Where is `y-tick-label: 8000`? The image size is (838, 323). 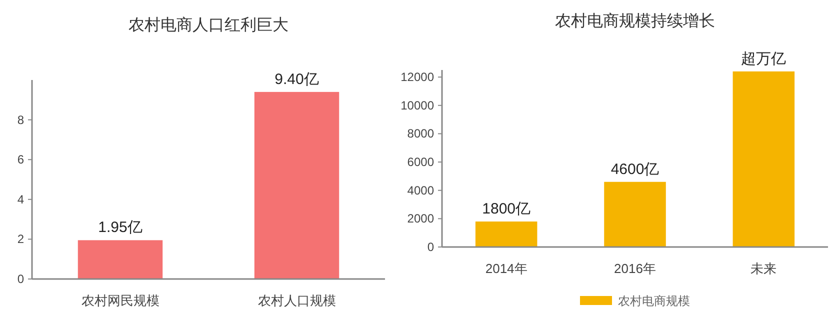
y-tick-label: 8000 is located at coordinates (420, 133).